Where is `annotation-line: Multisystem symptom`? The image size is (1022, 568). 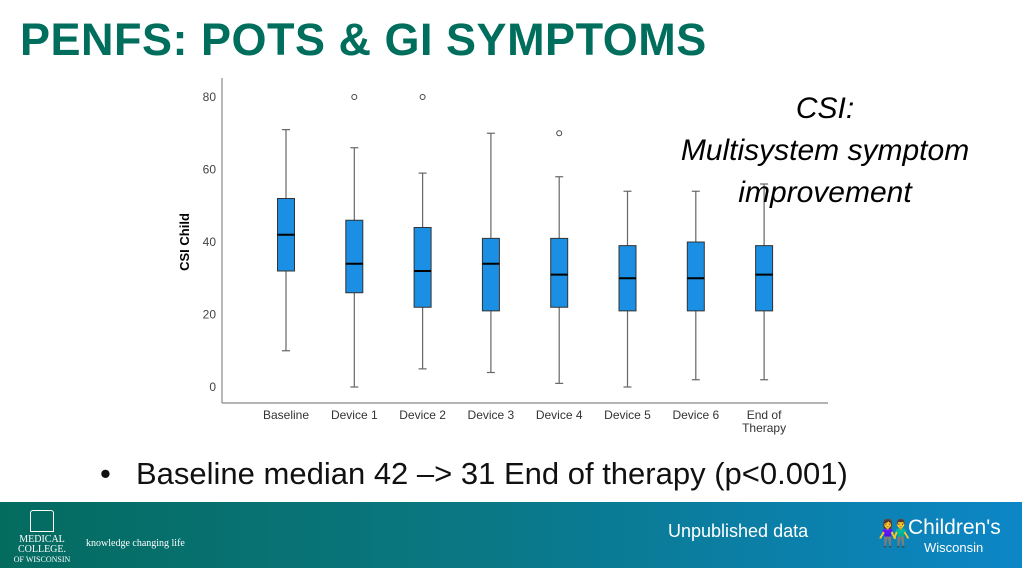 annotation-line: Multisystem symptom is located at coordinates (825, 150).